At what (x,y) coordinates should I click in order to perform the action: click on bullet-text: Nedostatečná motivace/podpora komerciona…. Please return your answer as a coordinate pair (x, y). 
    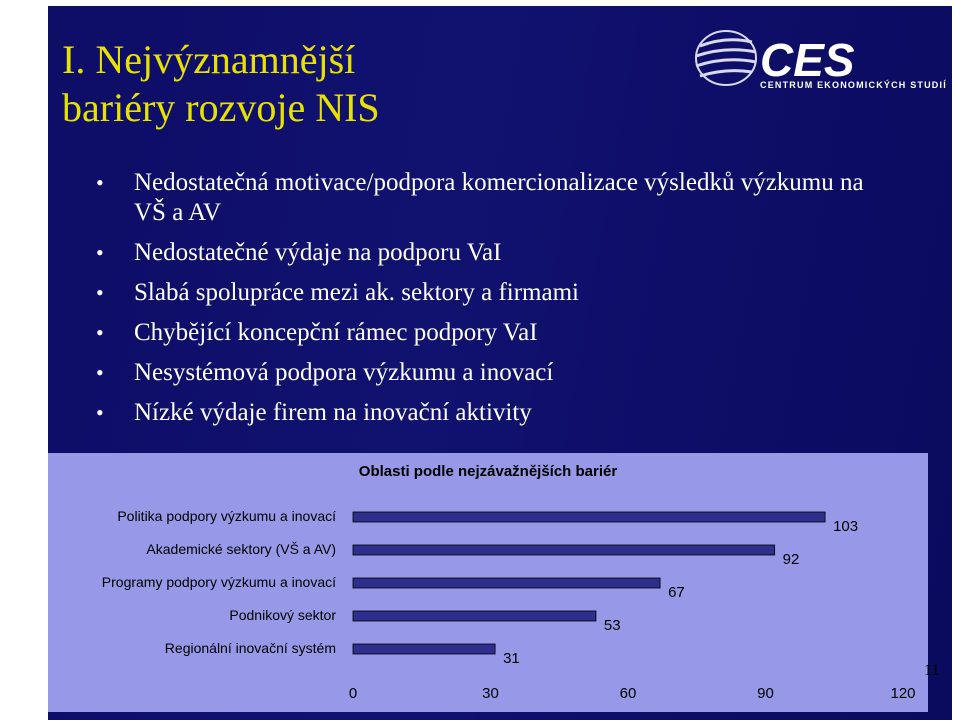
    Looking at the image, I should click on (499, 197).